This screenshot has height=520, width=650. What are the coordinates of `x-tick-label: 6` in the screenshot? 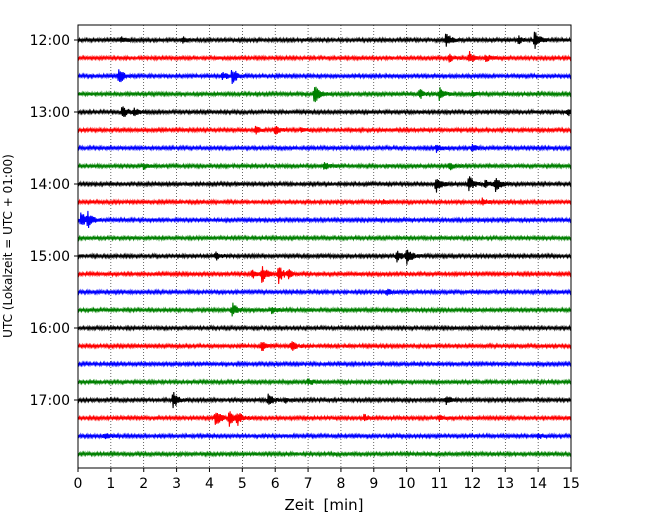 It's located at (275, 484).